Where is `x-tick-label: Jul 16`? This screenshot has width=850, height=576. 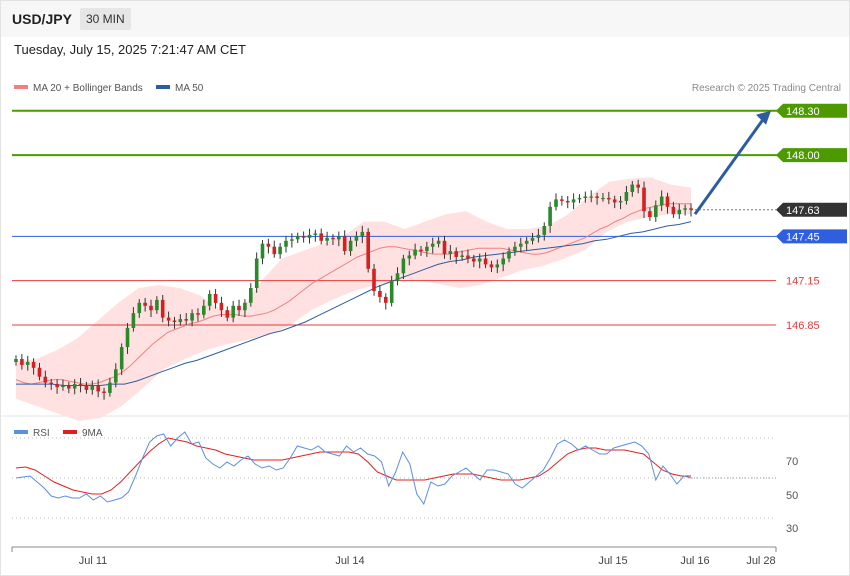
x-tick-label: Jul 16 is located at coordinates (694, 561).